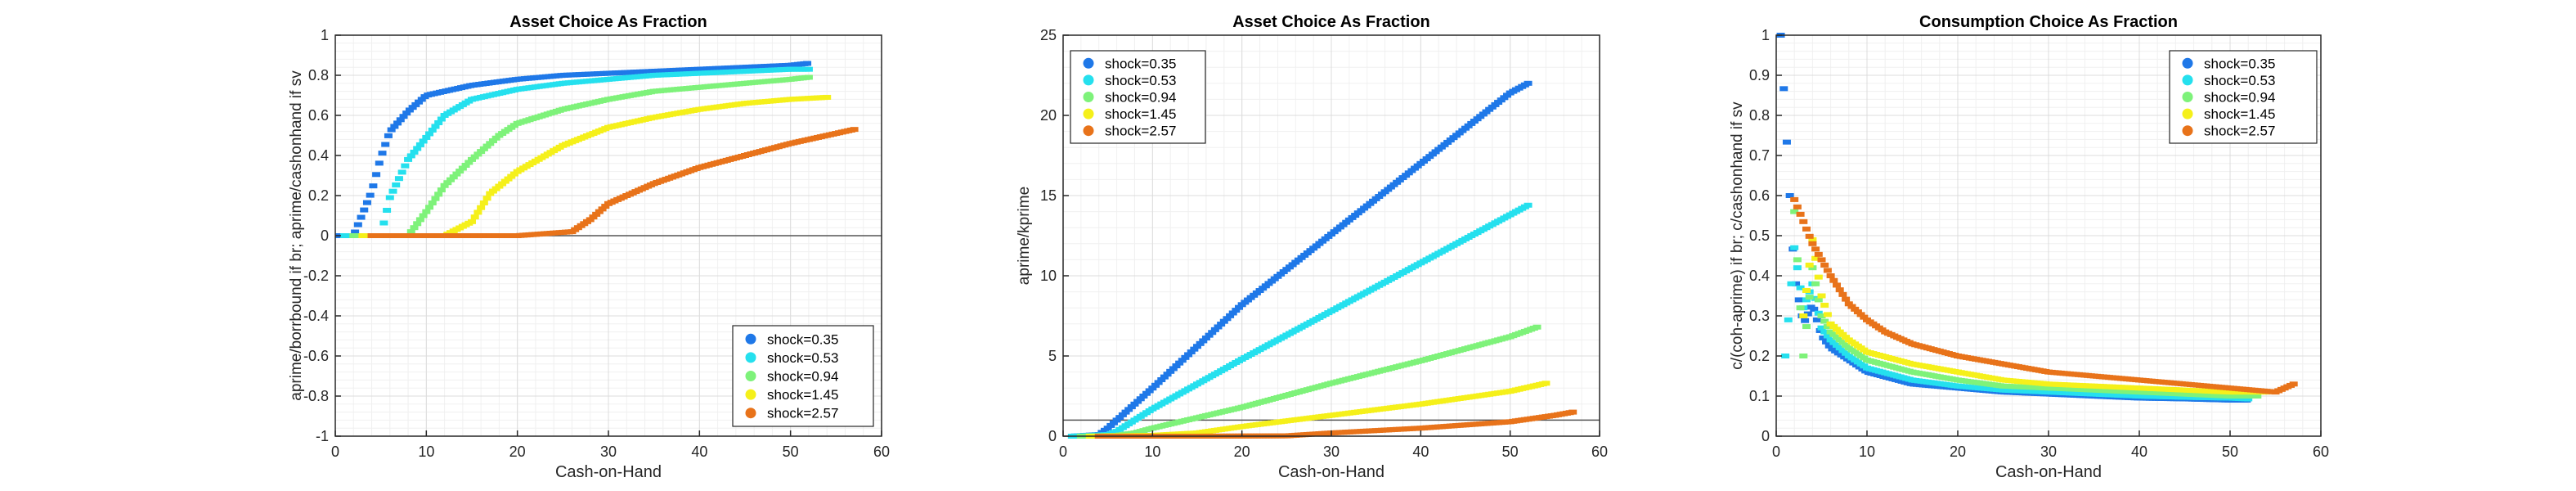 Image resolution: width=2576 pixels, height=491 pixels. What do you see at coordinates (2321, 452) in the screenshot?
I see `x-tick-label: 60` at bounding box center [2321, 452].